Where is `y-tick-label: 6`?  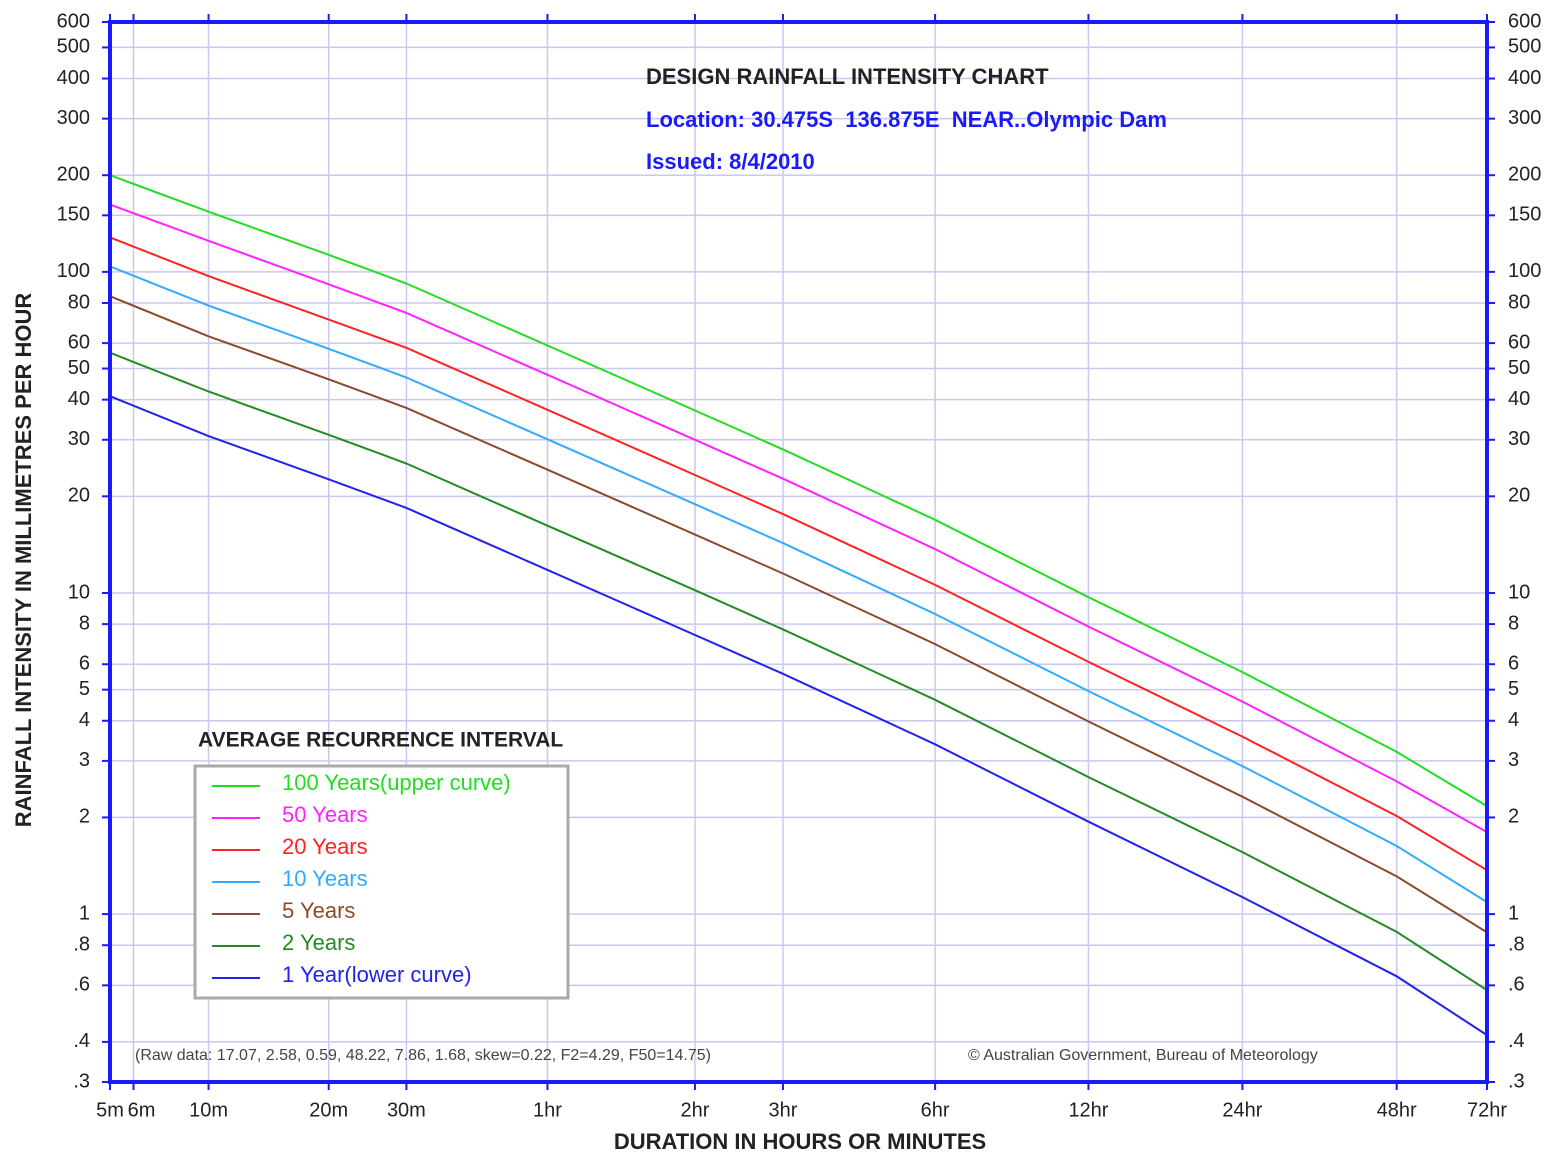 y-tick-label: 6 is located at coordinates (84, 664).